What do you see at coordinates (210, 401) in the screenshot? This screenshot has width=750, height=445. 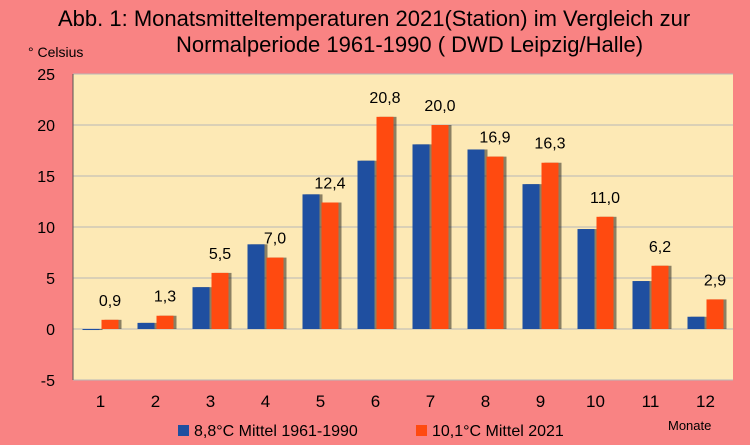 I see `x-tick-label: 3` at bounding box center [210, 401].